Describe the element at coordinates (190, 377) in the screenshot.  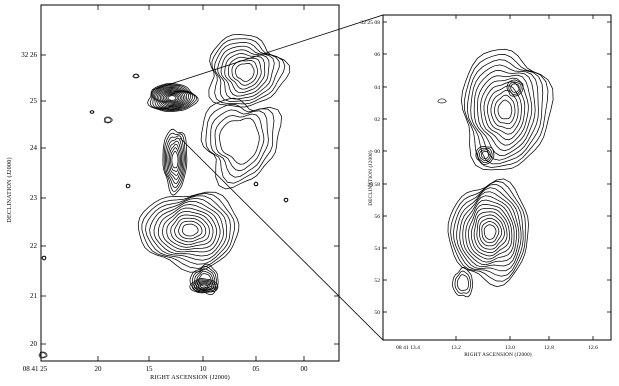
I see `left-x-axis-title: RIGHT ASCENSION (J2000)` at that location.